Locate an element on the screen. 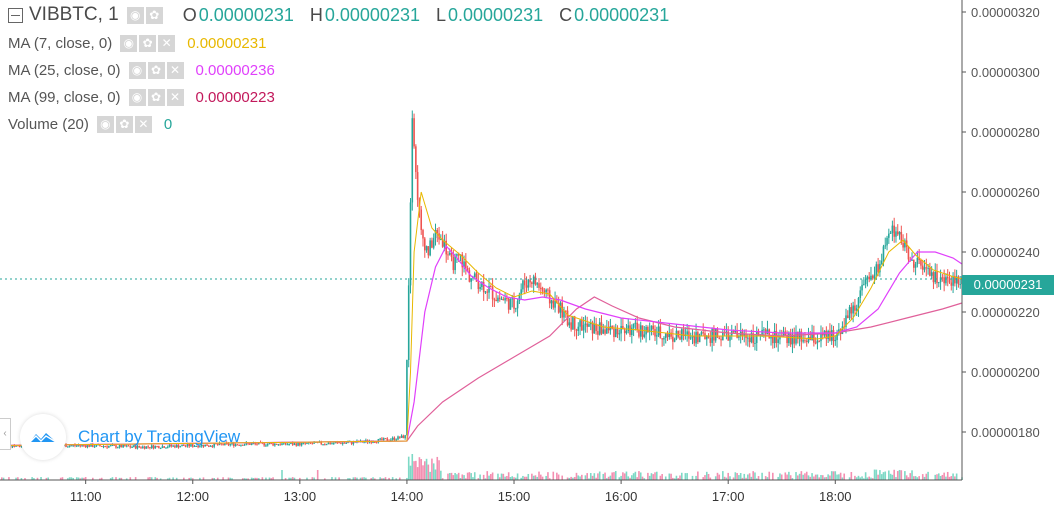  study-ma99: MA (99, close, 0) ◉ ✿ ✕ 0.00000223 is located at coordinates (141, 97).